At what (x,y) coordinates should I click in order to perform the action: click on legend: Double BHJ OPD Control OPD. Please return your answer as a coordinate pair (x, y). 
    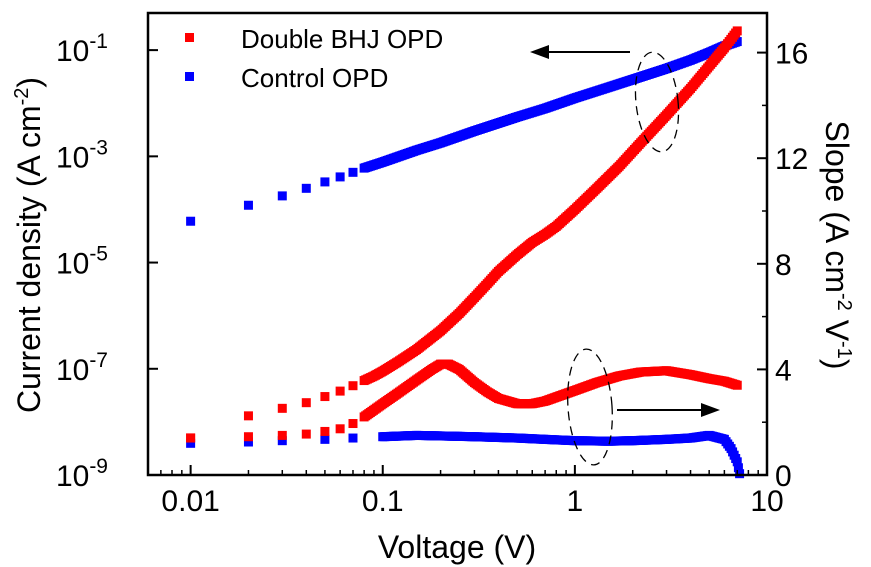
    Looking at the image, I should click on (314, 58).